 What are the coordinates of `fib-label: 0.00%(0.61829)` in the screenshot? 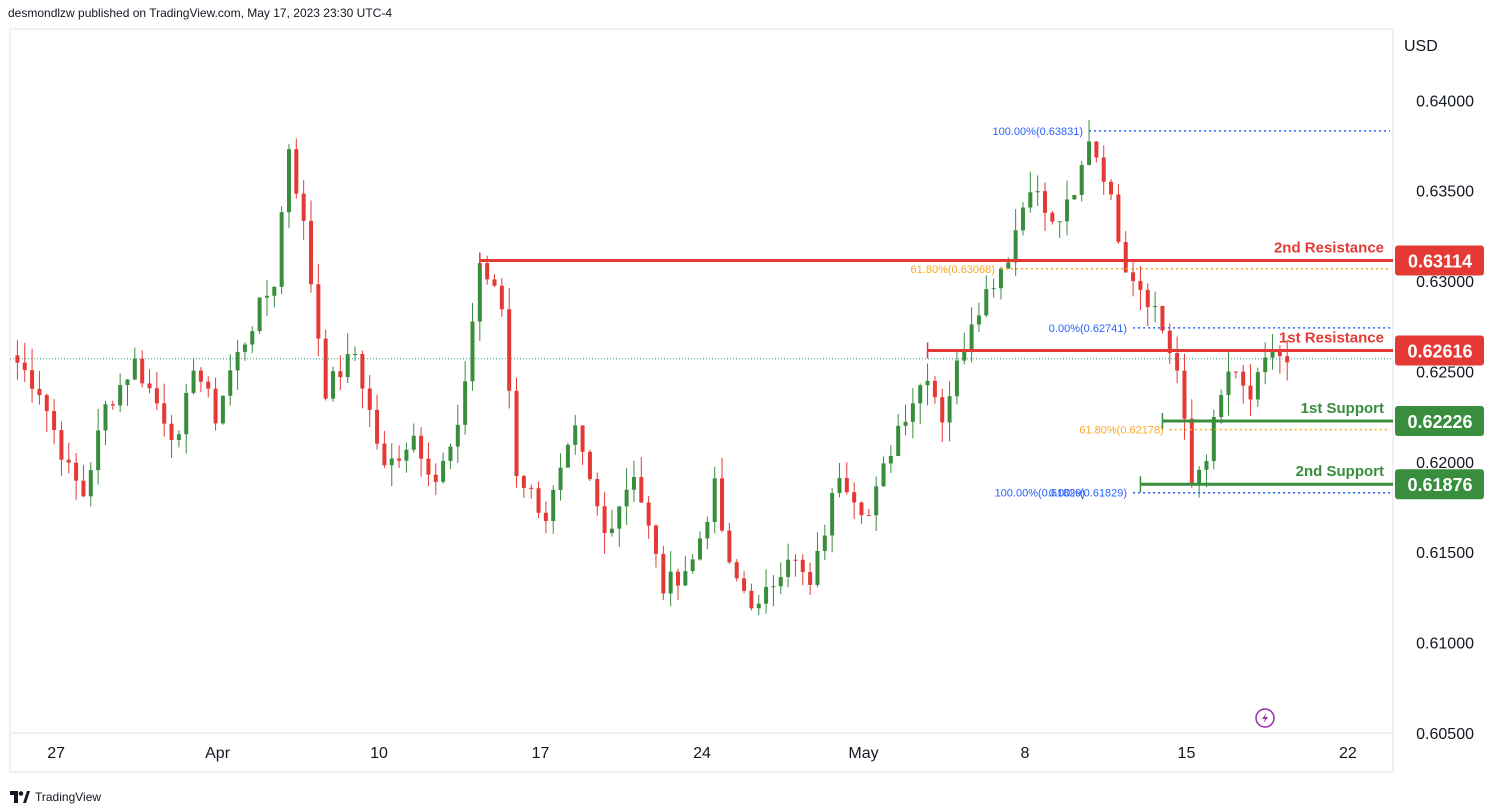 It's located at (1088, 494).